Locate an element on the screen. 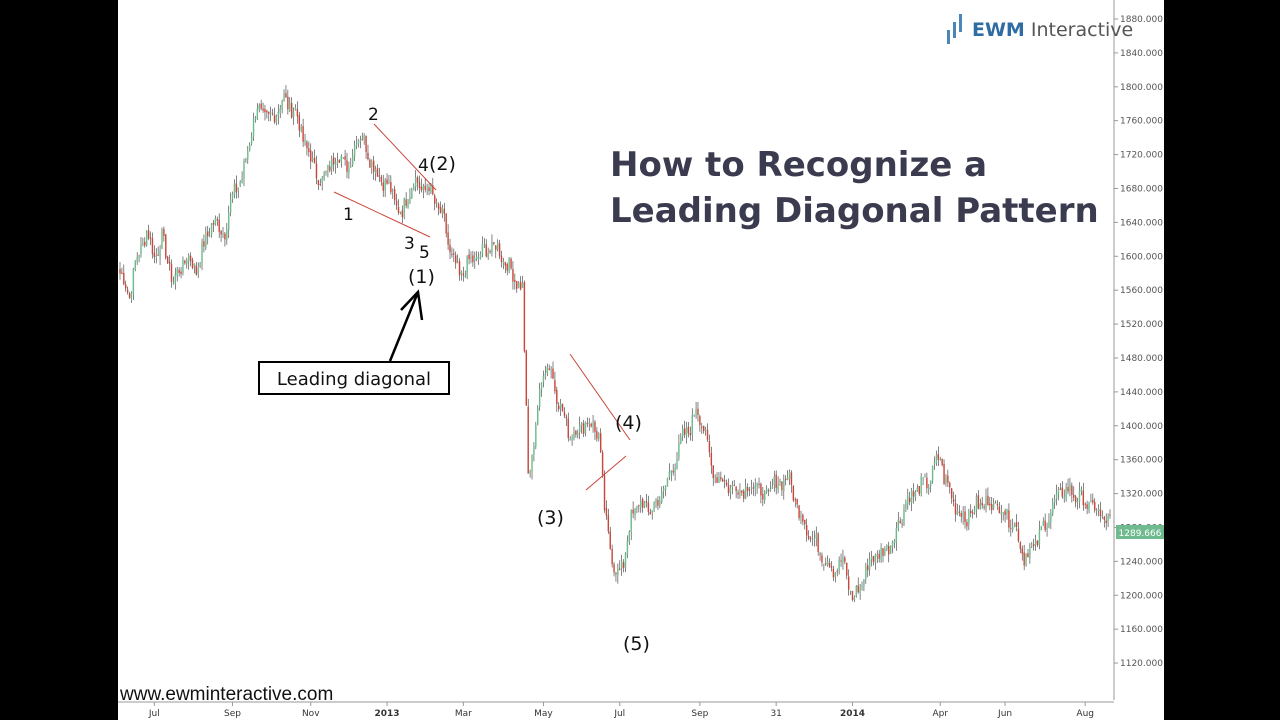 The height and width of the screenshot is (720, 1280). wave-label-4: (4) is located at coordinates (628, 423).